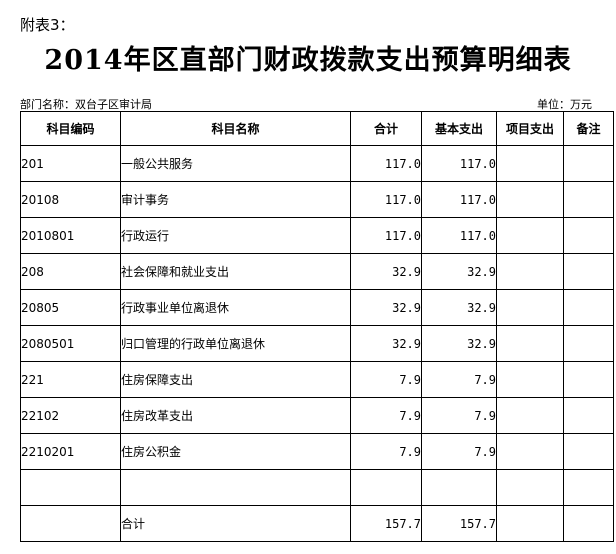 This screenshot has width=616, height=554. Describe the element at coordinates (86, 104) in the screenshot. I see `department-label: 部门名称：双台子区审计局` at that location.